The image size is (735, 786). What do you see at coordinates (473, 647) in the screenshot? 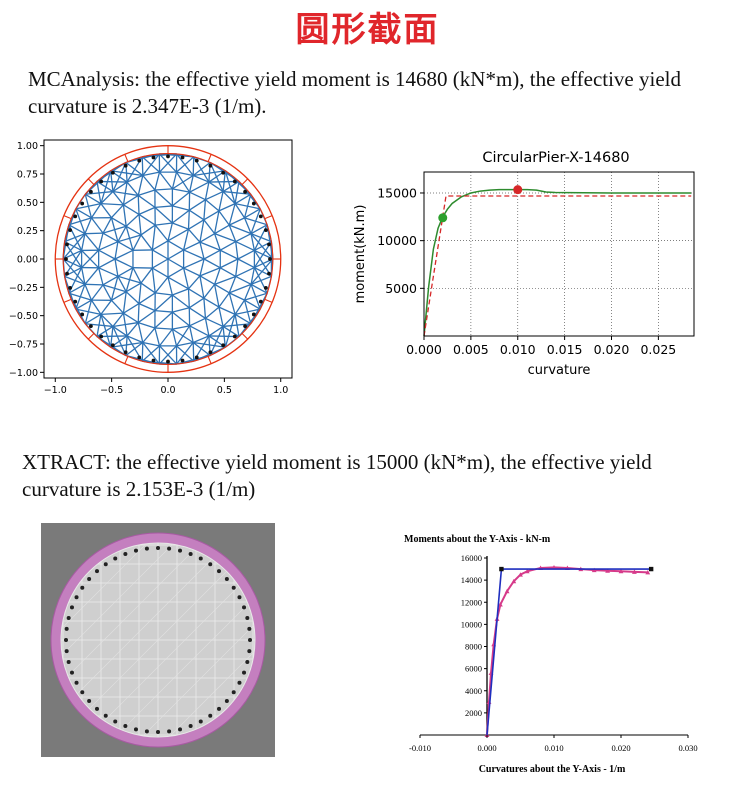
I see `y-tick-label: 8000` at bounding box center [473, 647].